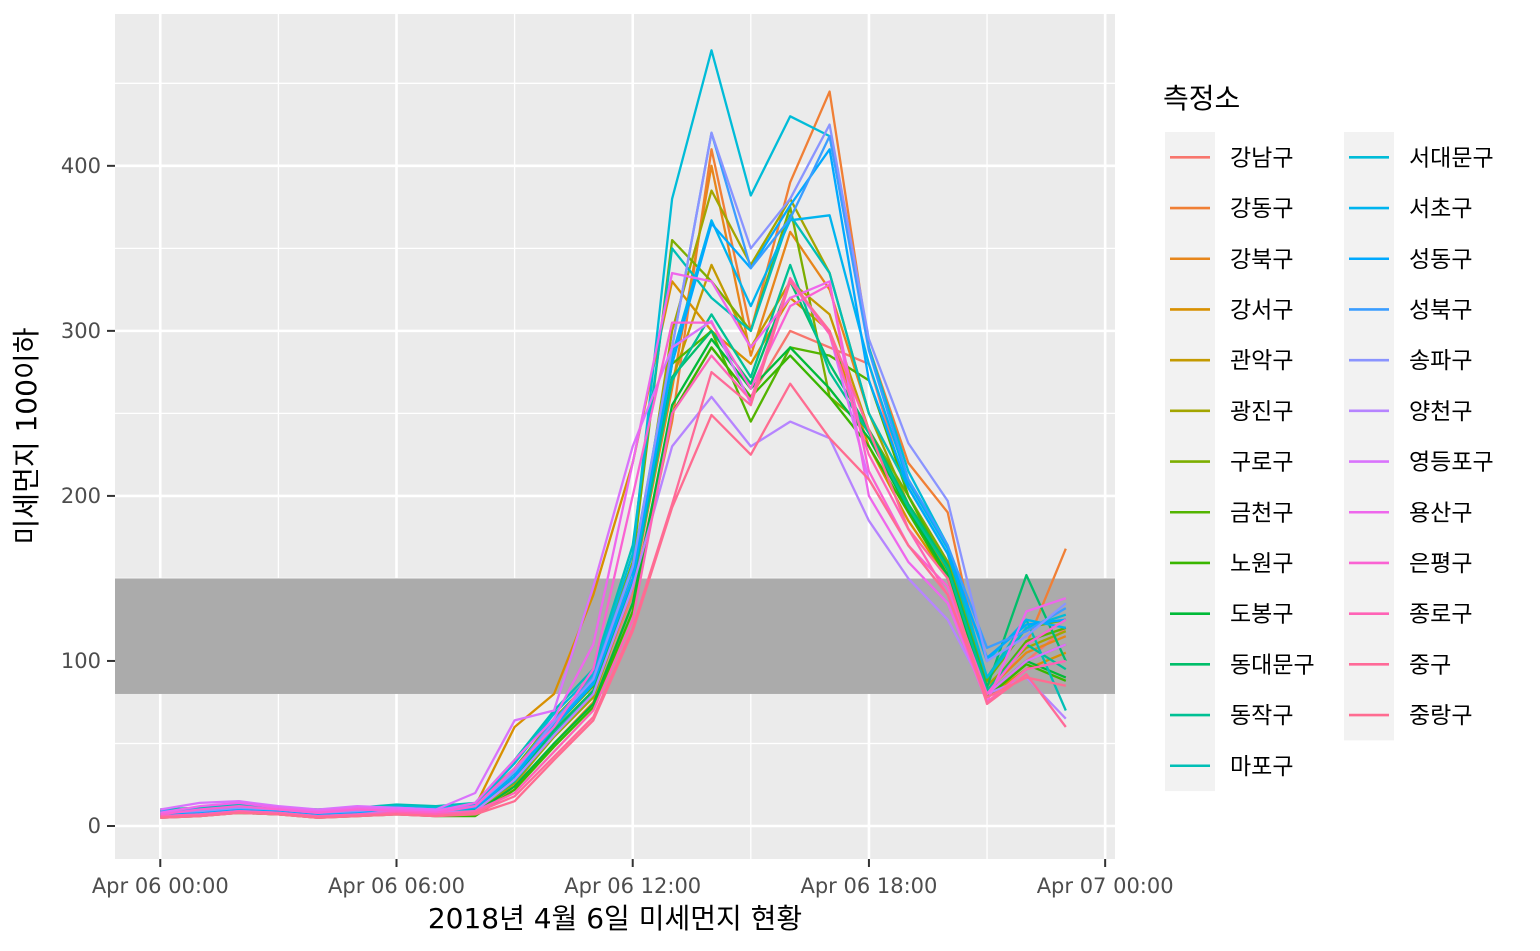  I want to click on legend-label: 금천구, so click(1261, 513).